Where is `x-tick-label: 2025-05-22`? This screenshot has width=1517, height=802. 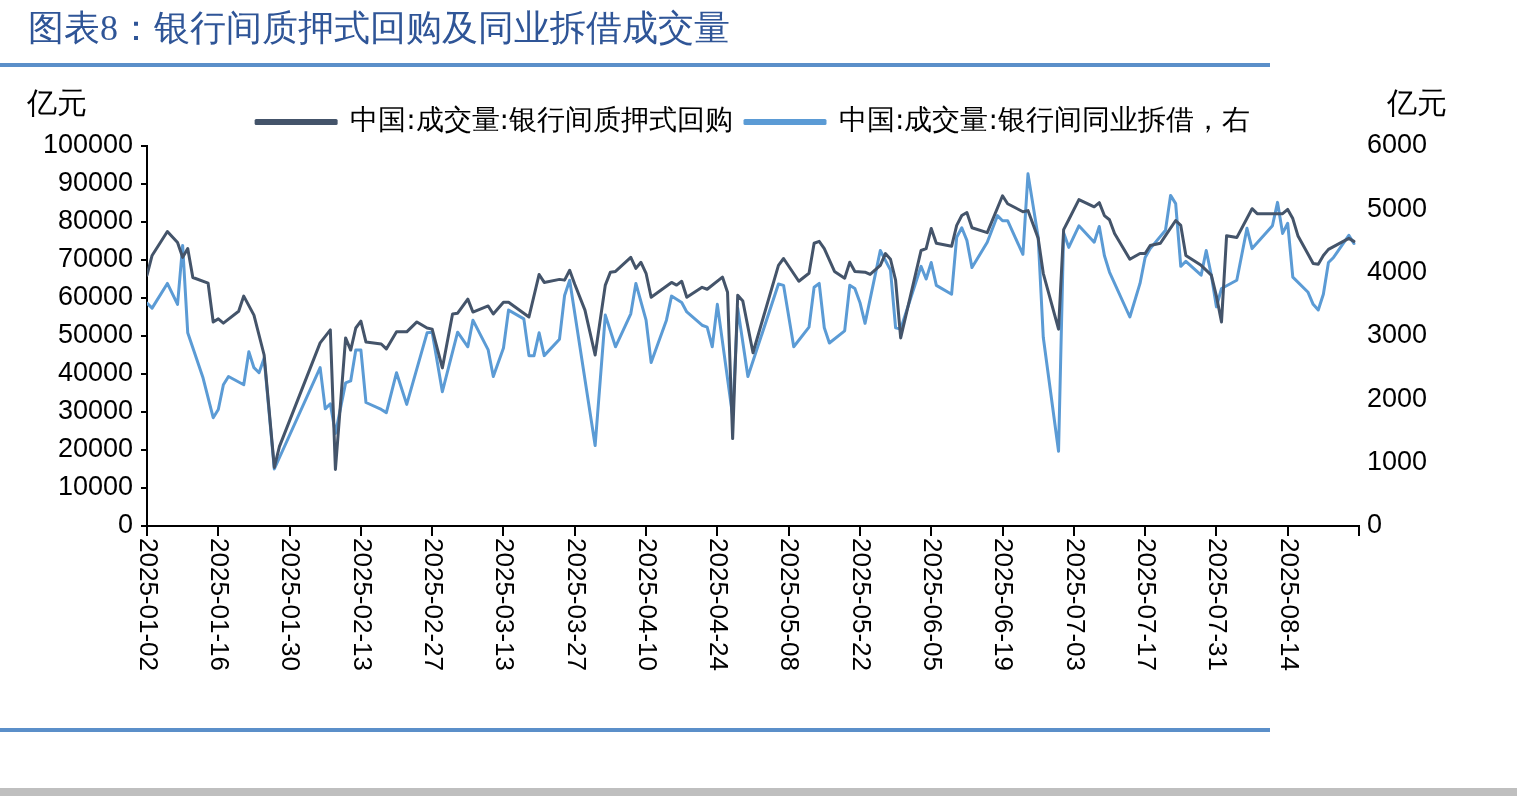
x-tick-label: 2025-05-22 is located at coordinates (861, 604).